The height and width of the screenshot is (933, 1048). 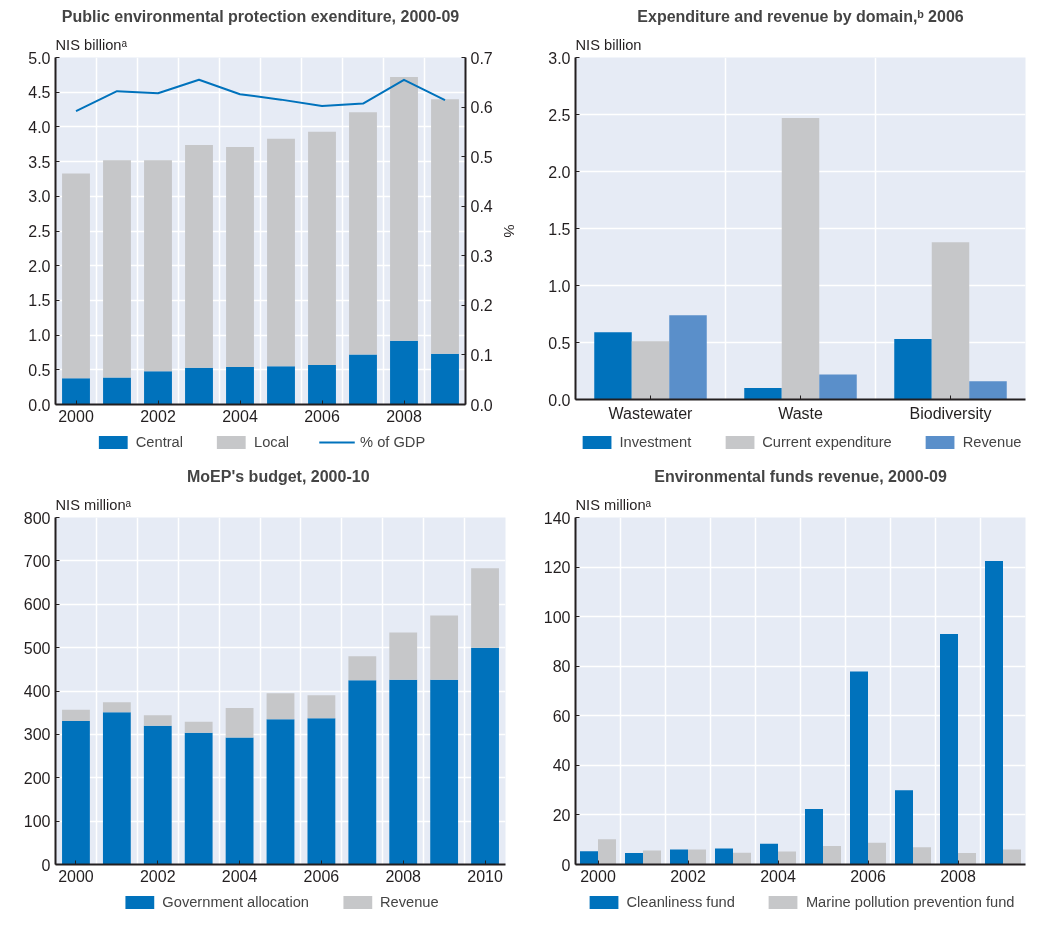 What do you see at coordinates (481, 355) in the screenshot?
I see `y2-tick-label: 0.1` at bounding box center [481, 355].